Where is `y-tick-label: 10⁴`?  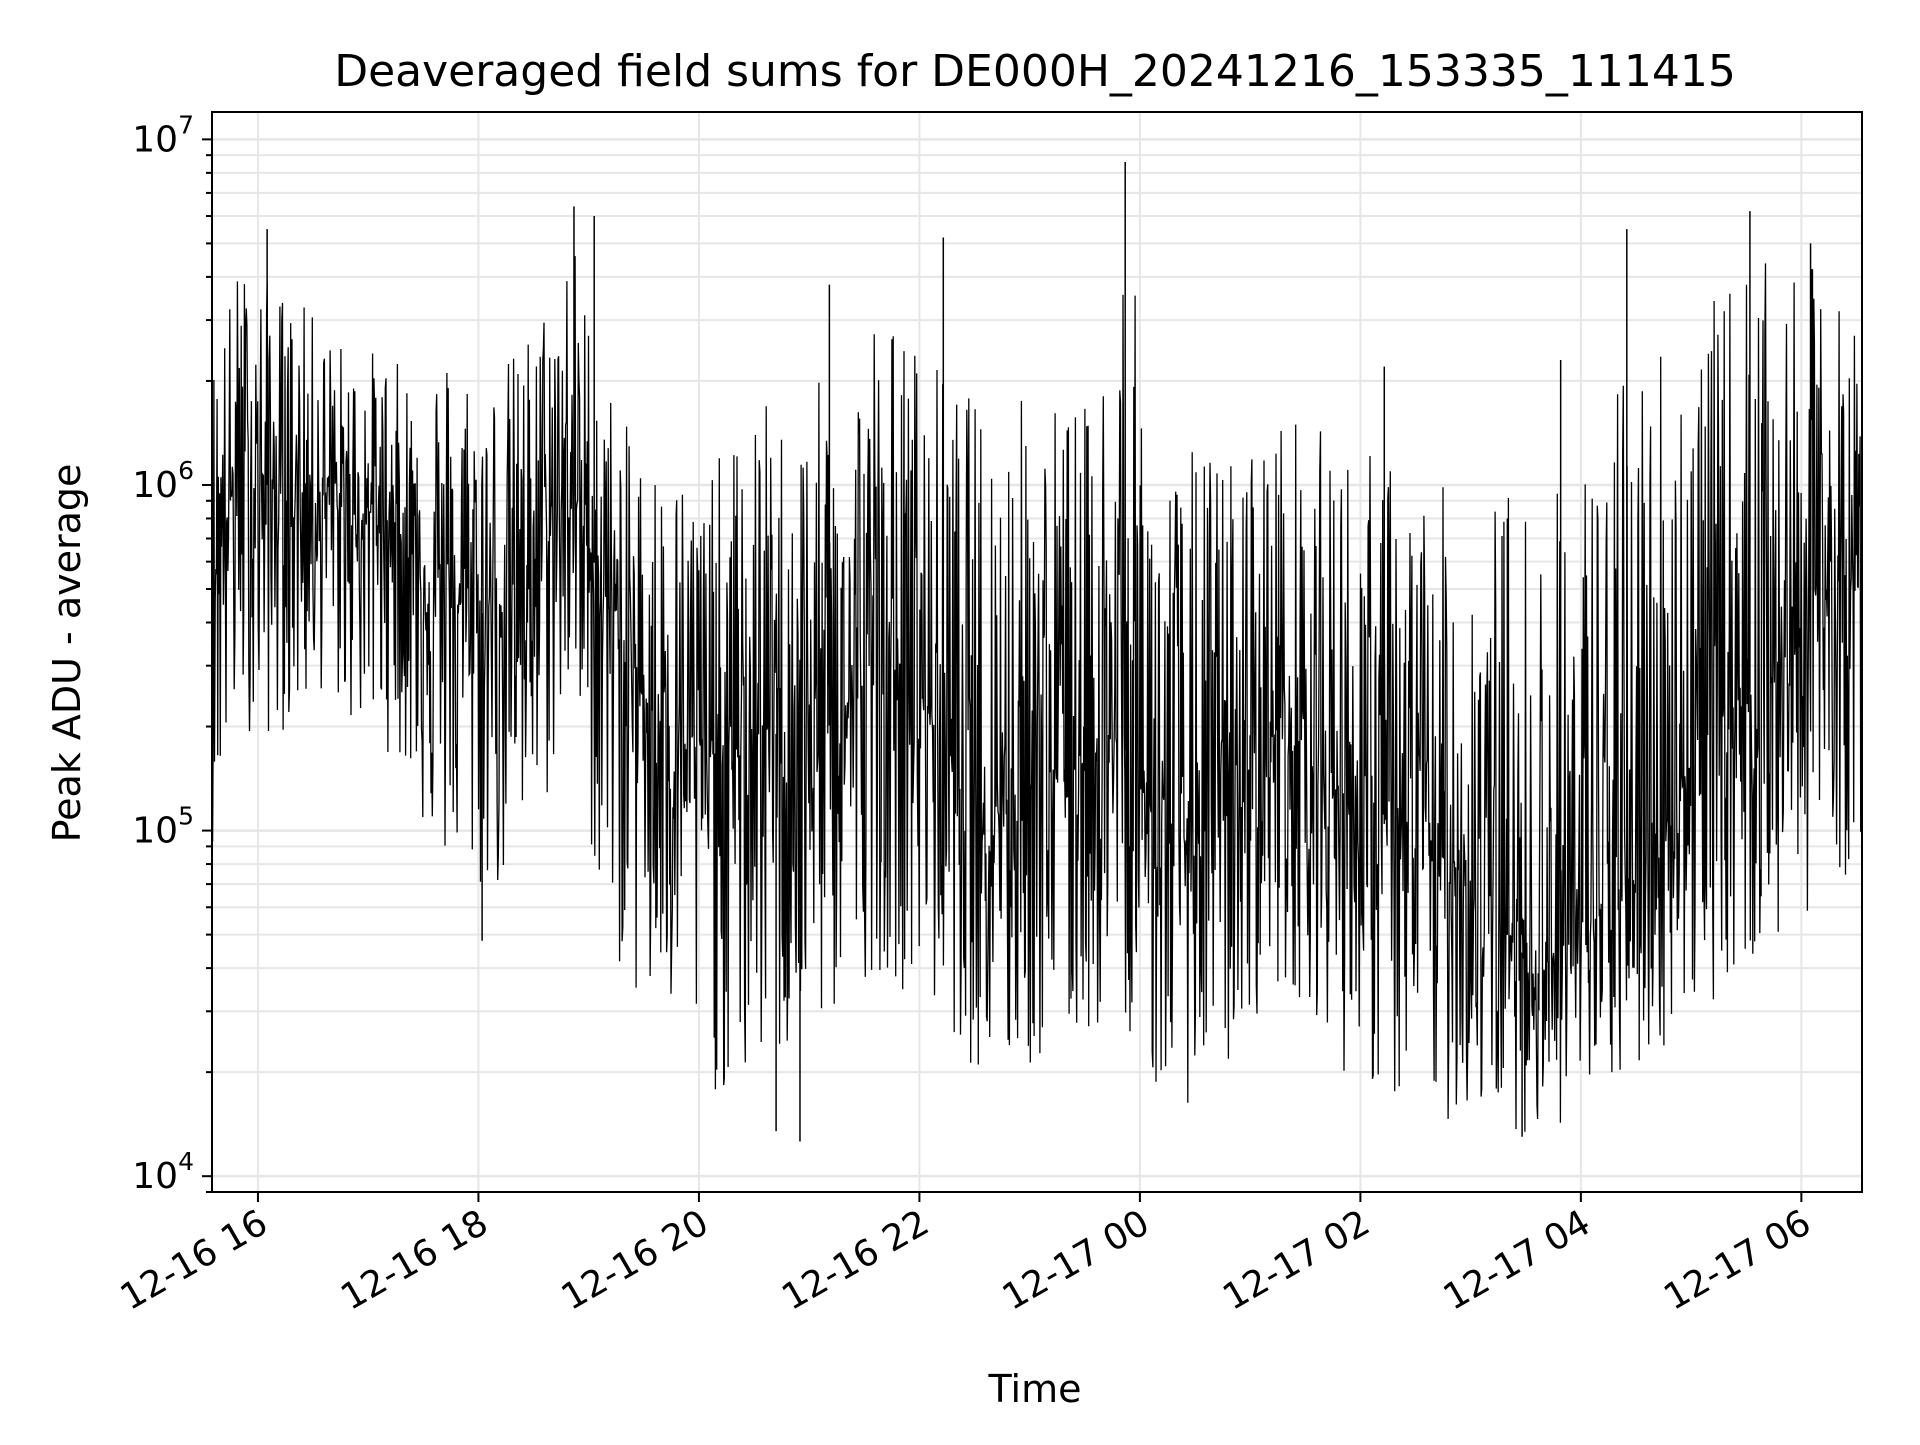 y-tick-label: 10⁴ is located at coordinates (163, 1172).